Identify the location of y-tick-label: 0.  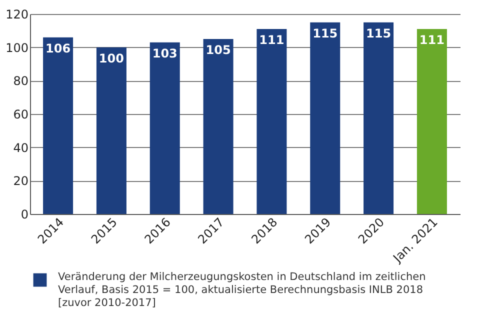
(24, 215).